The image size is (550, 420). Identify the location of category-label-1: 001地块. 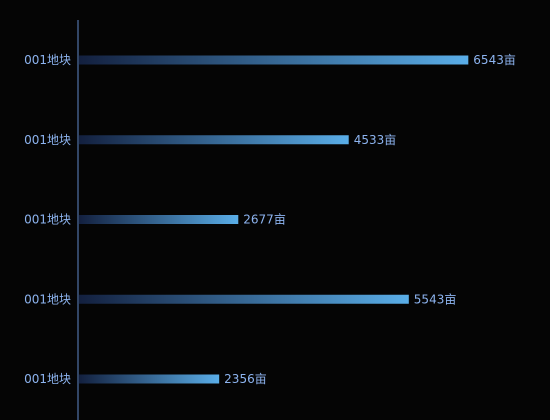
(47, 140).